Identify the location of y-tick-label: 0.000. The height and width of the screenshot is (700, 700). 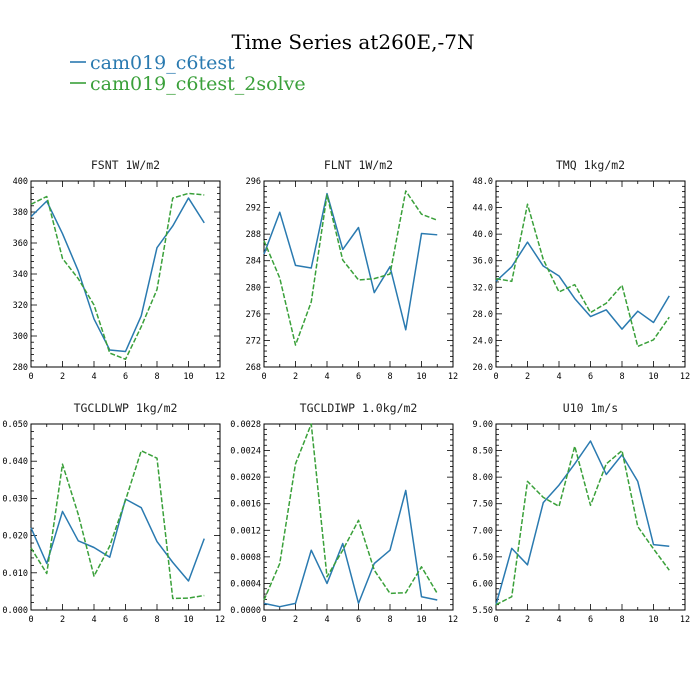
(15, 611).